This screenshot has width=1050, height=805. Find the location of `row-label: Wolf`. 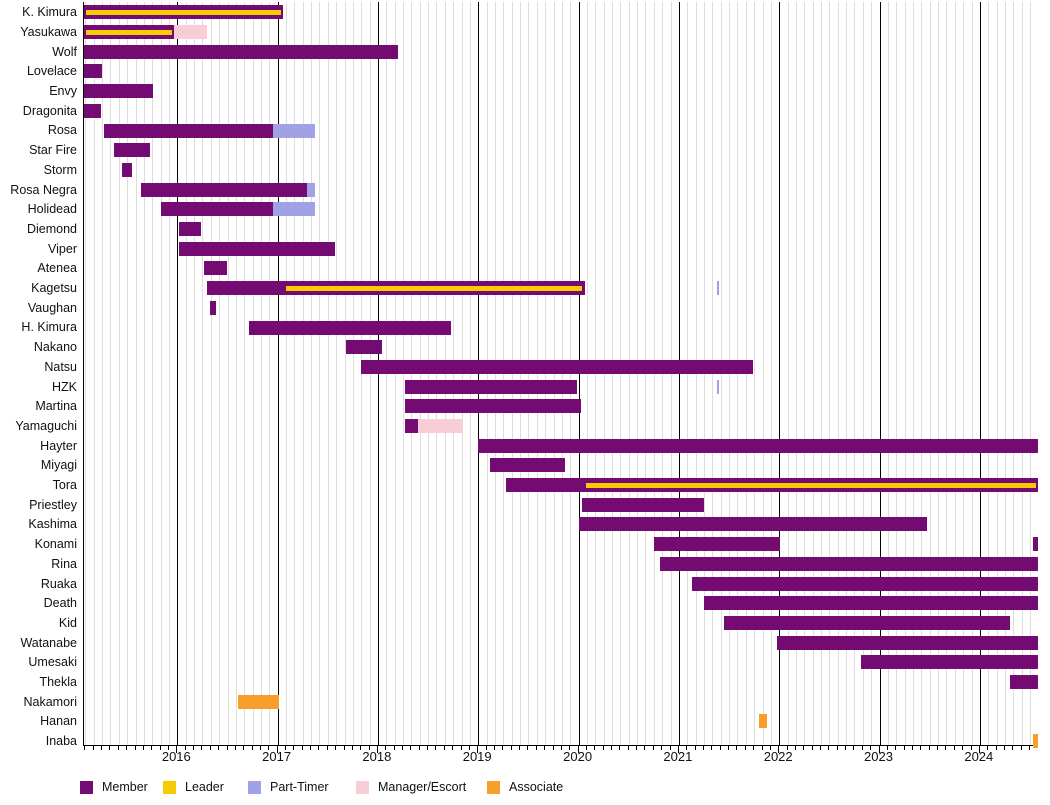

row-label: Wolf is located at coordinates (64, 51).